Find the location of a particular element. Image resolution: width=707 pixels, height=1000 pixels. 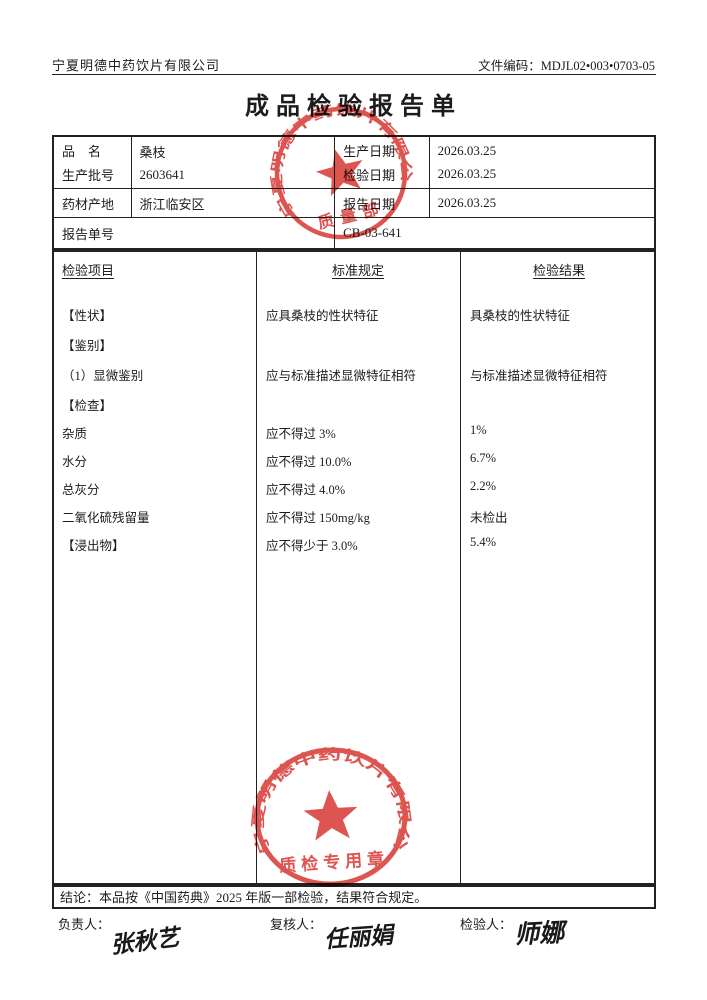

item-cell: 杂质 is located at coordinates (75, 434).